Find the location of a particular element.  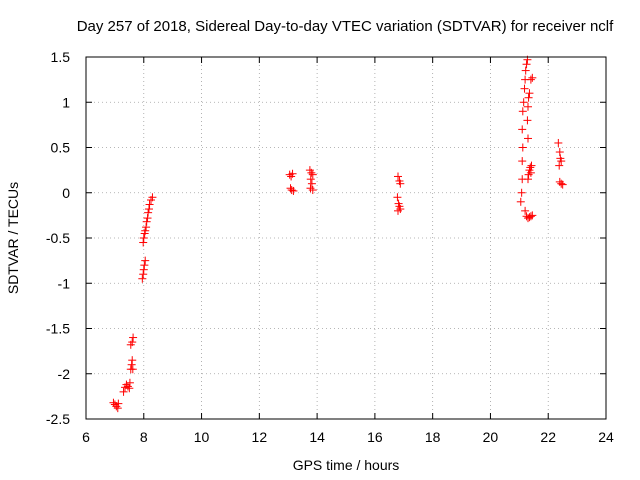

x-axis-label: GPS time / hours is located at coordinates (346, 465).